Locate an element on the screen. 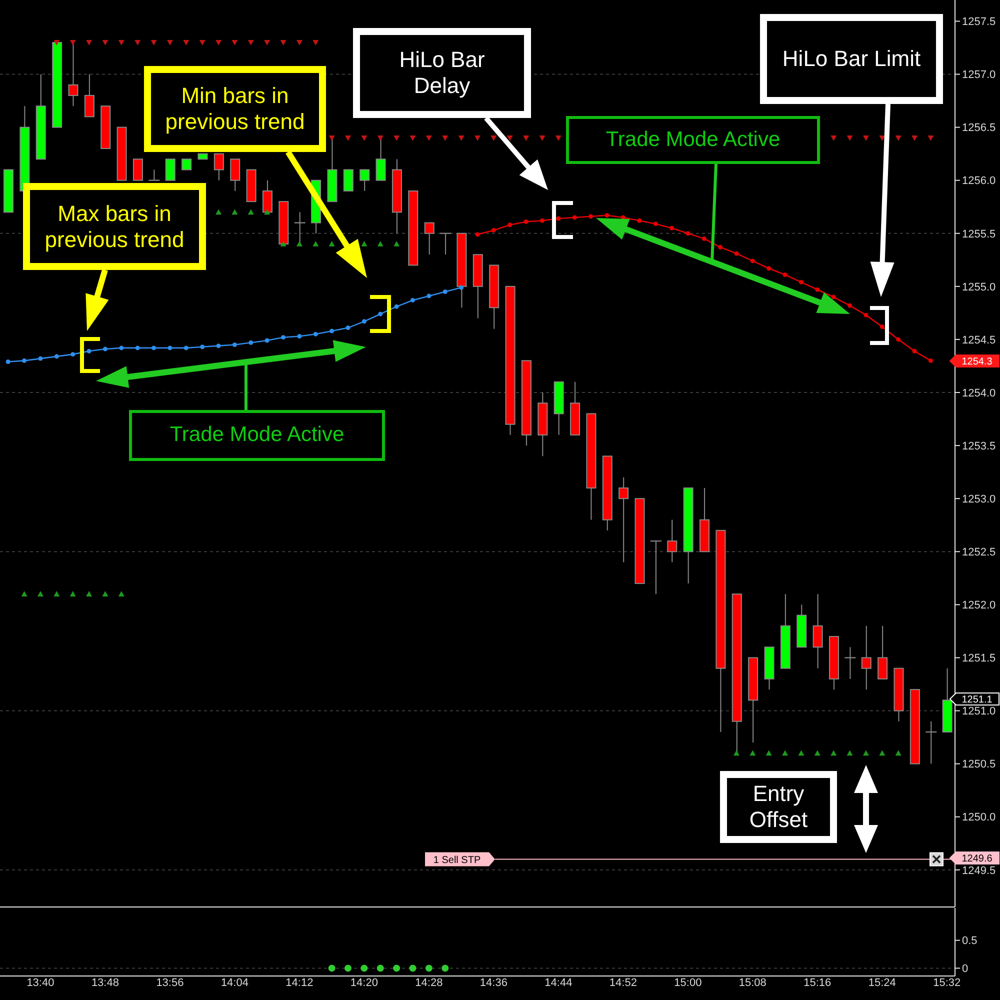  text: 1251.1 is located at coordinates (977, 700).